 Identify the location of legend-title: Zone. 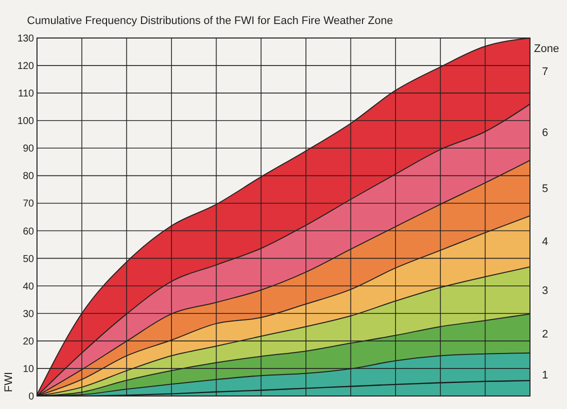
(547, 49).